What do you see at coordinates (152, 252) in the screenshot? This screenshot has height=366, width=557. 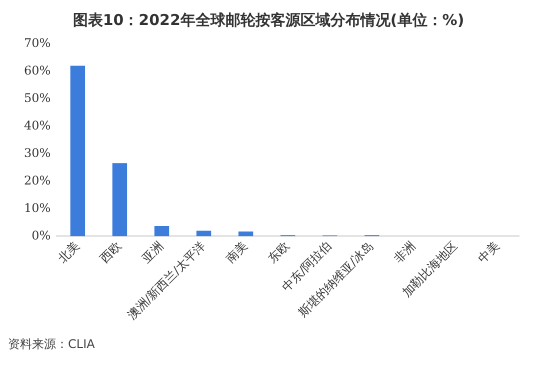 I see `x-tick-label: 亚洲` at bounding box center [152, 252].